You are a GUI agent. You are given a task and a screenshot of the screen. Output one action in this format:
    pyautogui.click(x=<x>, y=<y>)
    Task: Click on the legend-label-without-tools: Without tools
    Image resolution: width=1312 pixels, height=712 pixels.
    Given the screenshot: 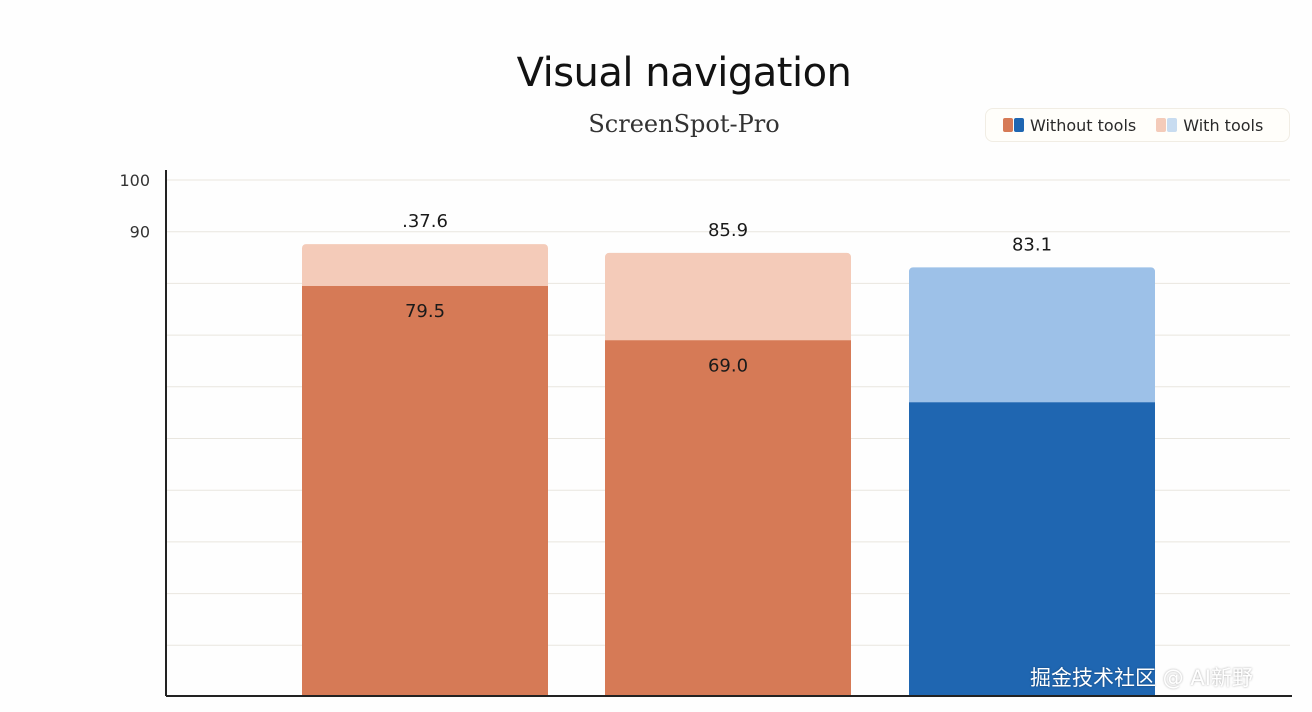 What is the action you would take?
    pyautogui.click(x=1083, y=125)
    